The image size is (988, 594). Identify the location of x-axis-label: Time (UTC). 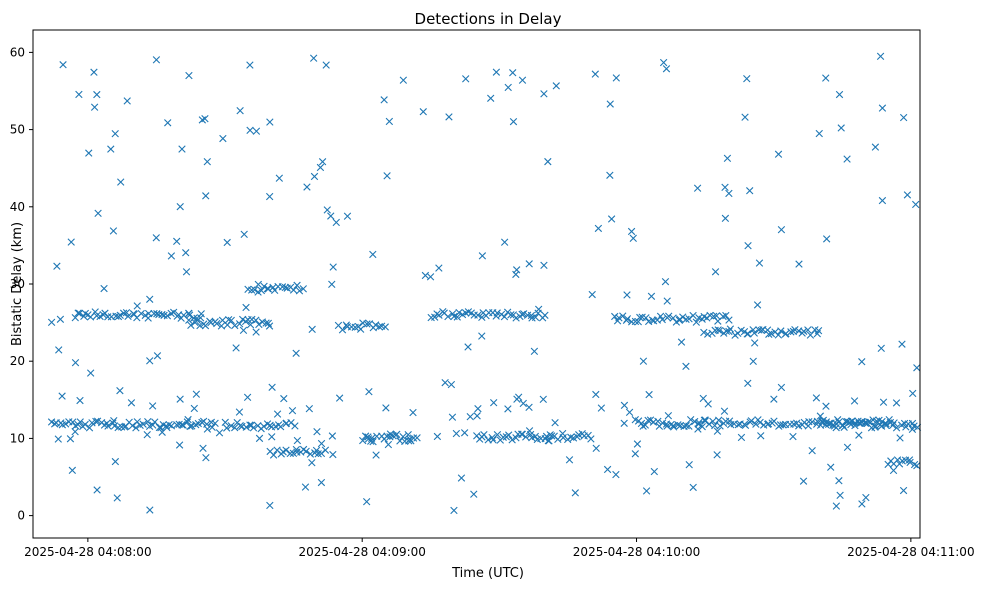
(487, 573).